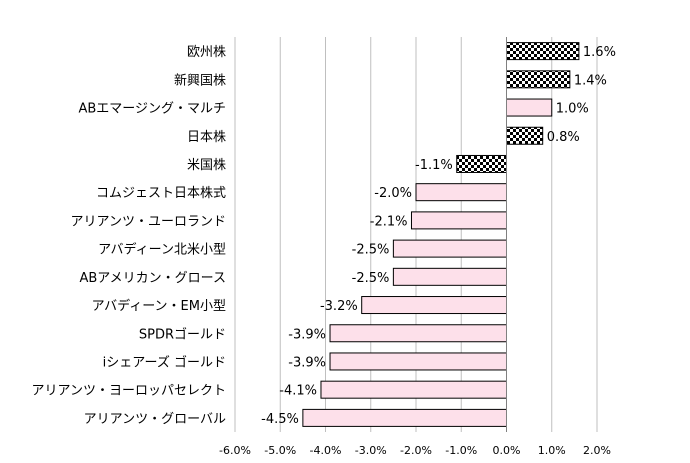 This screenshot has width=690, height=463. I want to click on value-label: -3.2%, so click(339, 306).